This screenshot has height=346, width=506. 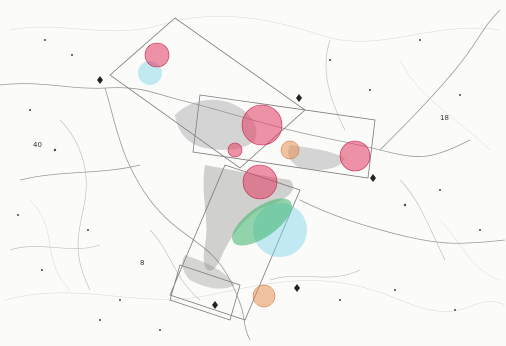 What do you see at coordinates (262, 222) in the screenshot?
I see `hotspot-green` at bounding box center [262, 222].